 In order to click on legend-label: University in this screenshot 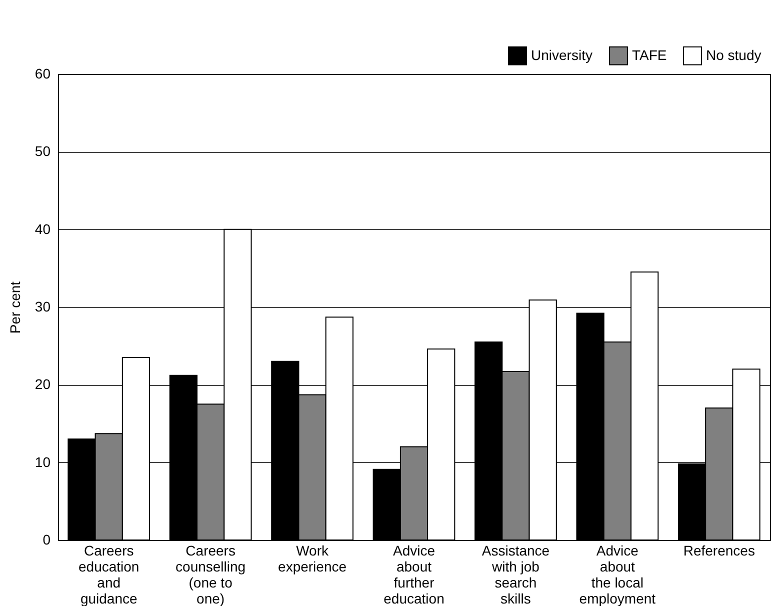, I will do `click(561, 54)`.